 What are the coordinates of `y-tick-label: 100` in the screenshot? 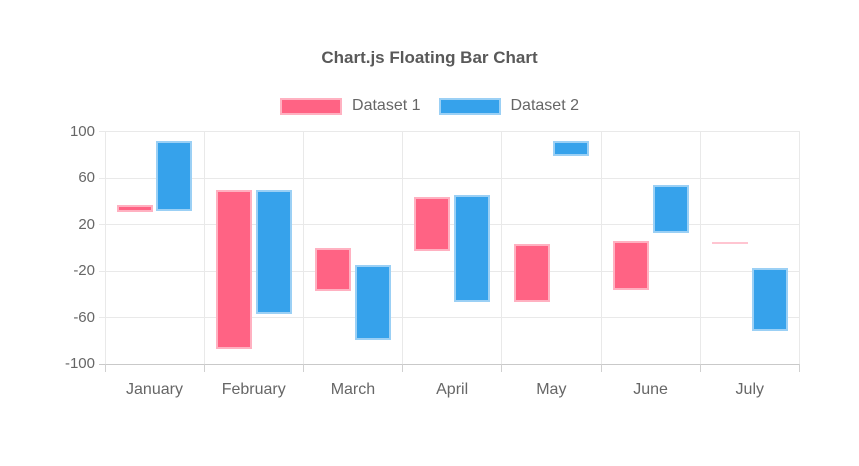 It's located at (82, 131).